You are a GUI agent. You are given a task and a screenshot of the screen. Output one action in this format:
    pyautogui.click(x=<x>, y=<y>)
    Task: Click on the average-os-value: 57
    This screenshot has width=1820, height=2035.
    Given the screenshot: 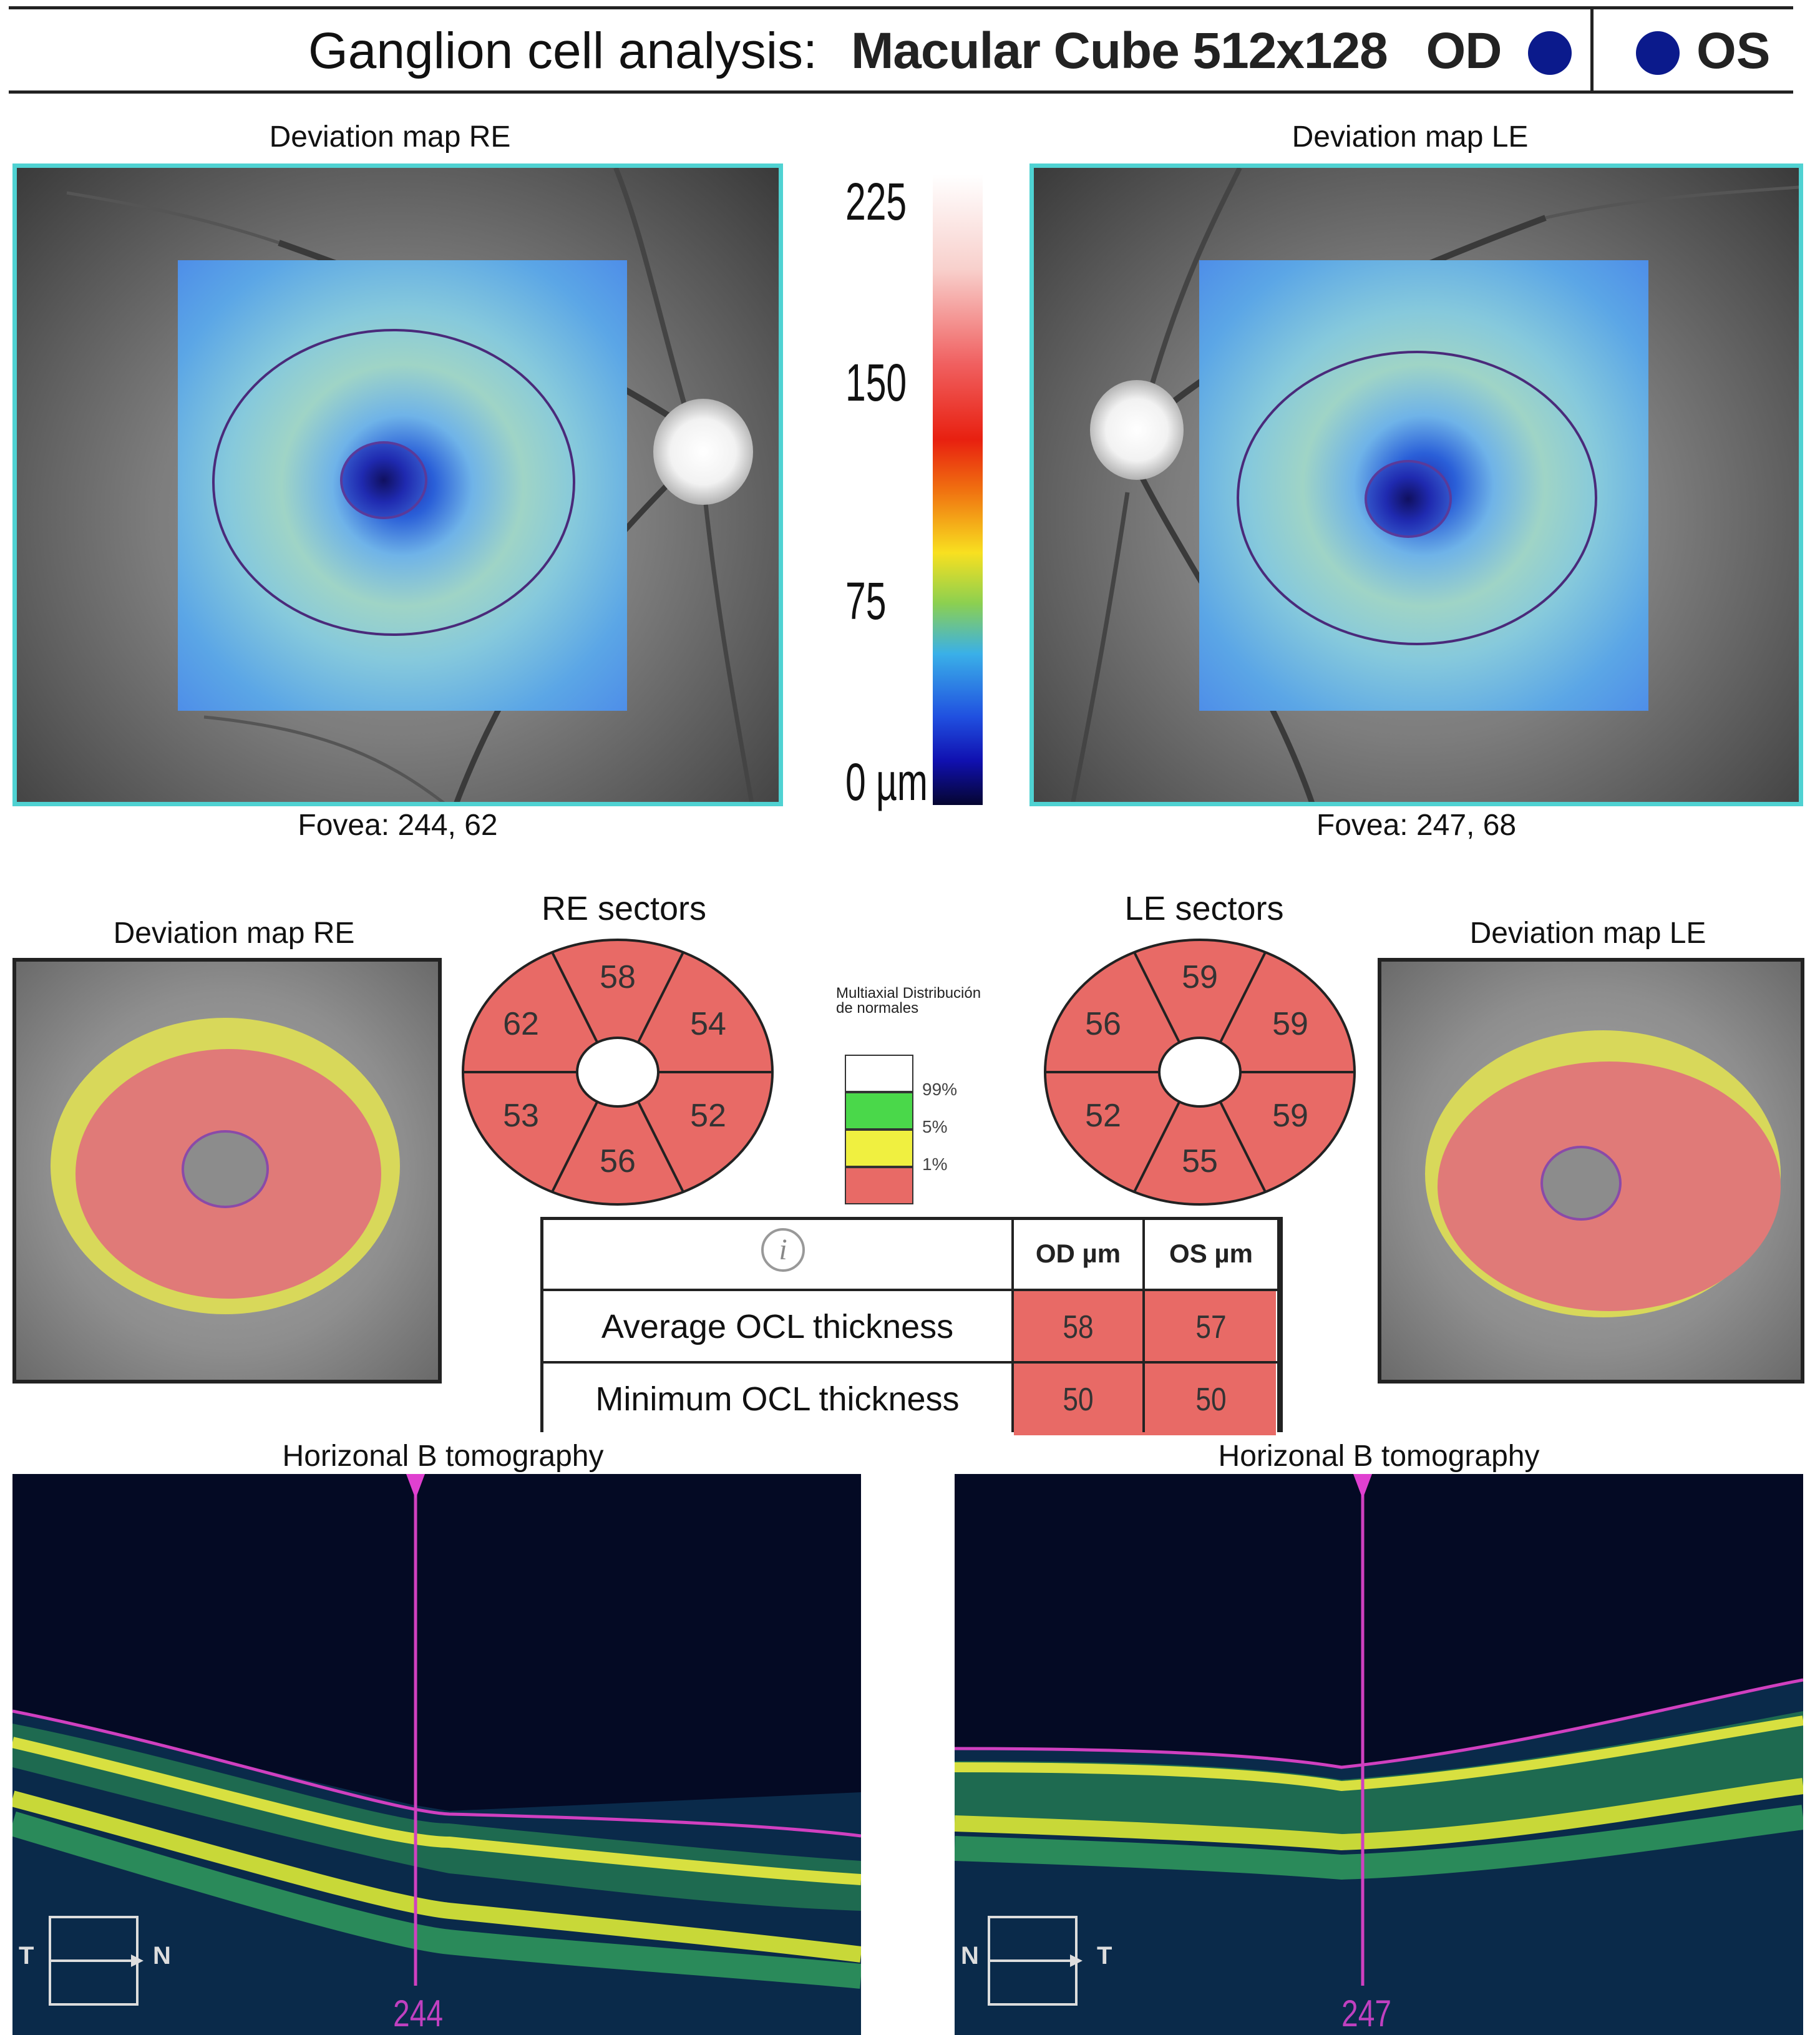 What is the action you would take?
    pyautogui.click(x=1211, y=1327)
    